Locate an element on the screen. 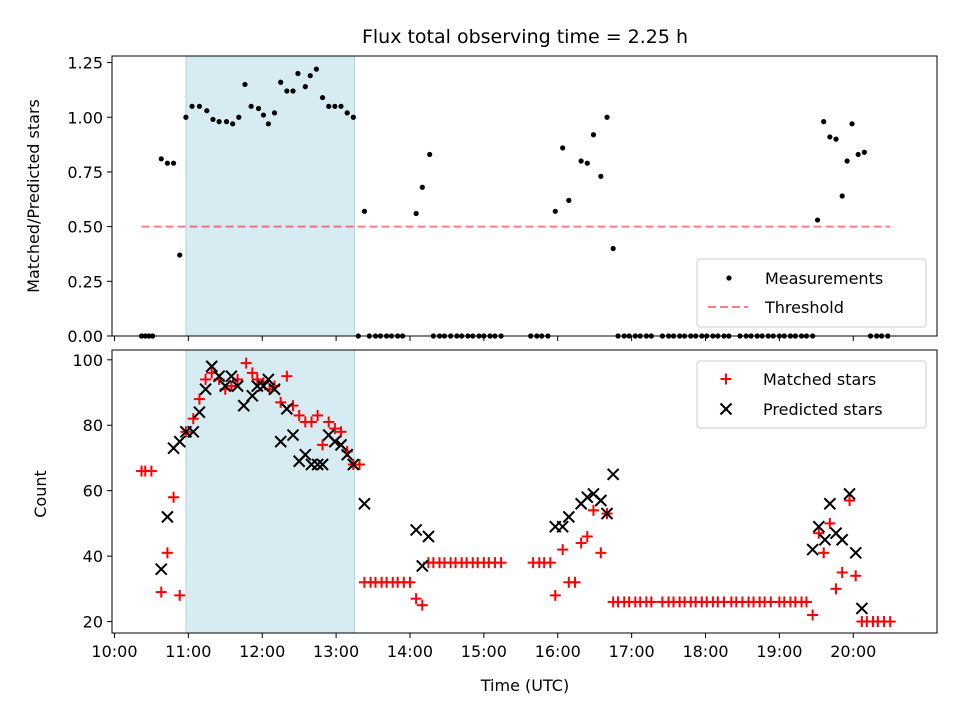 The width and height of the screenshot is (960, 720). top-y-axis: 0.00 0.25 0.50 0.75 1.00 1.25 is located at coordinates (89, 200).